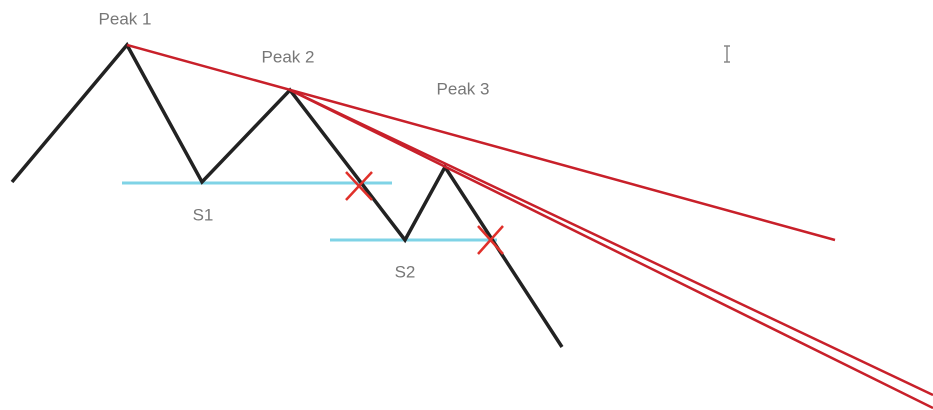 This screenshot has width=933, height=410. I want to click on support-label: S1, so click(203, 214).